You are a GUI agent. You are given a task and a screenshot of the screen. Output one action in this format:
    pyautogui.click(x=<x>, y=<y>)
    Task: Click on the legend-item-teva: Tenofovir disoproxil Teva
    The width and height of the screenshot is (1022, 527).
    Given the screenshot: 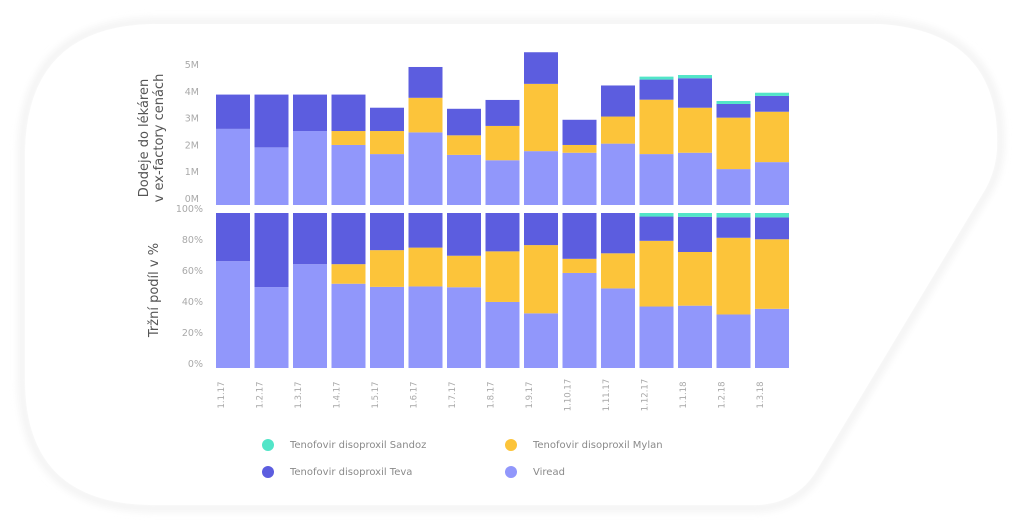 What is the action you would take?
    pyautogui.click(x=337, y=472)
    